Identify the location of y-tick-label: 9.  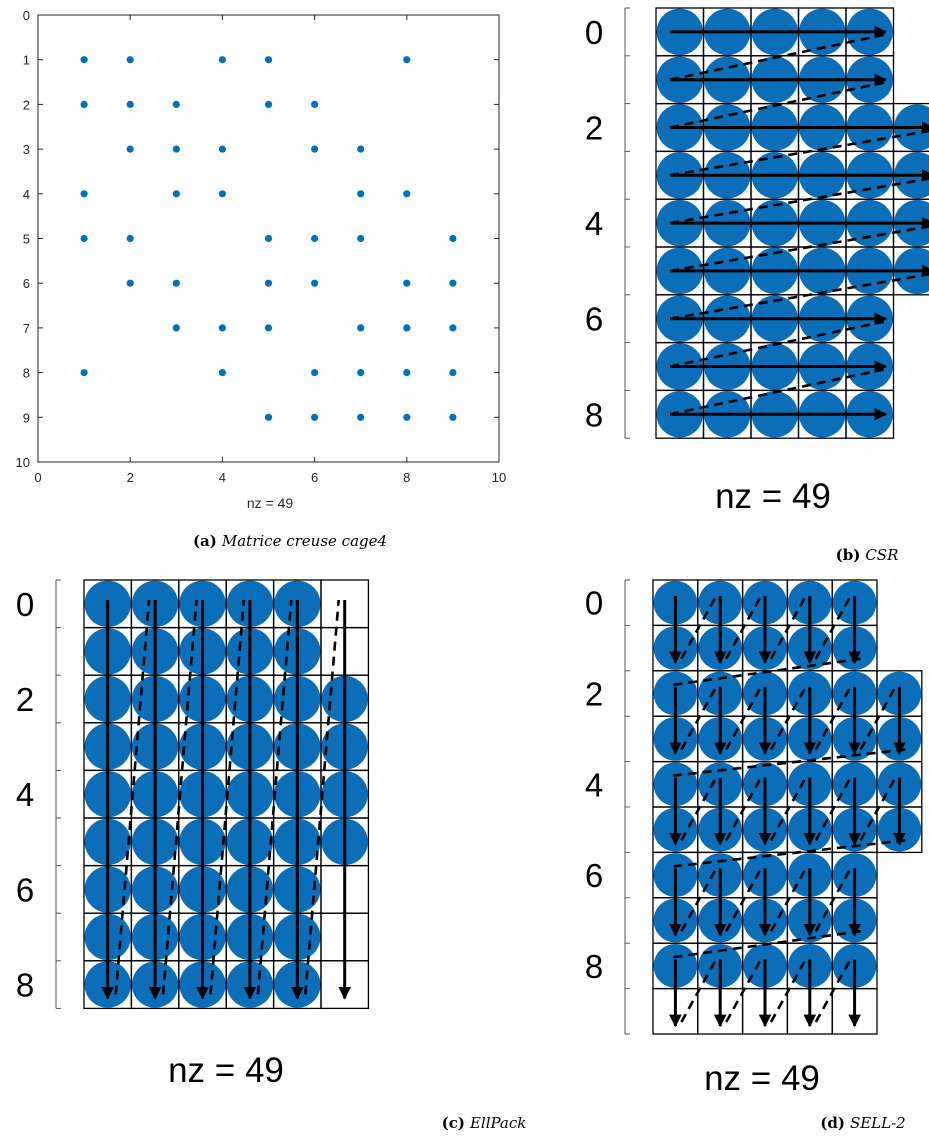
(26, 417).